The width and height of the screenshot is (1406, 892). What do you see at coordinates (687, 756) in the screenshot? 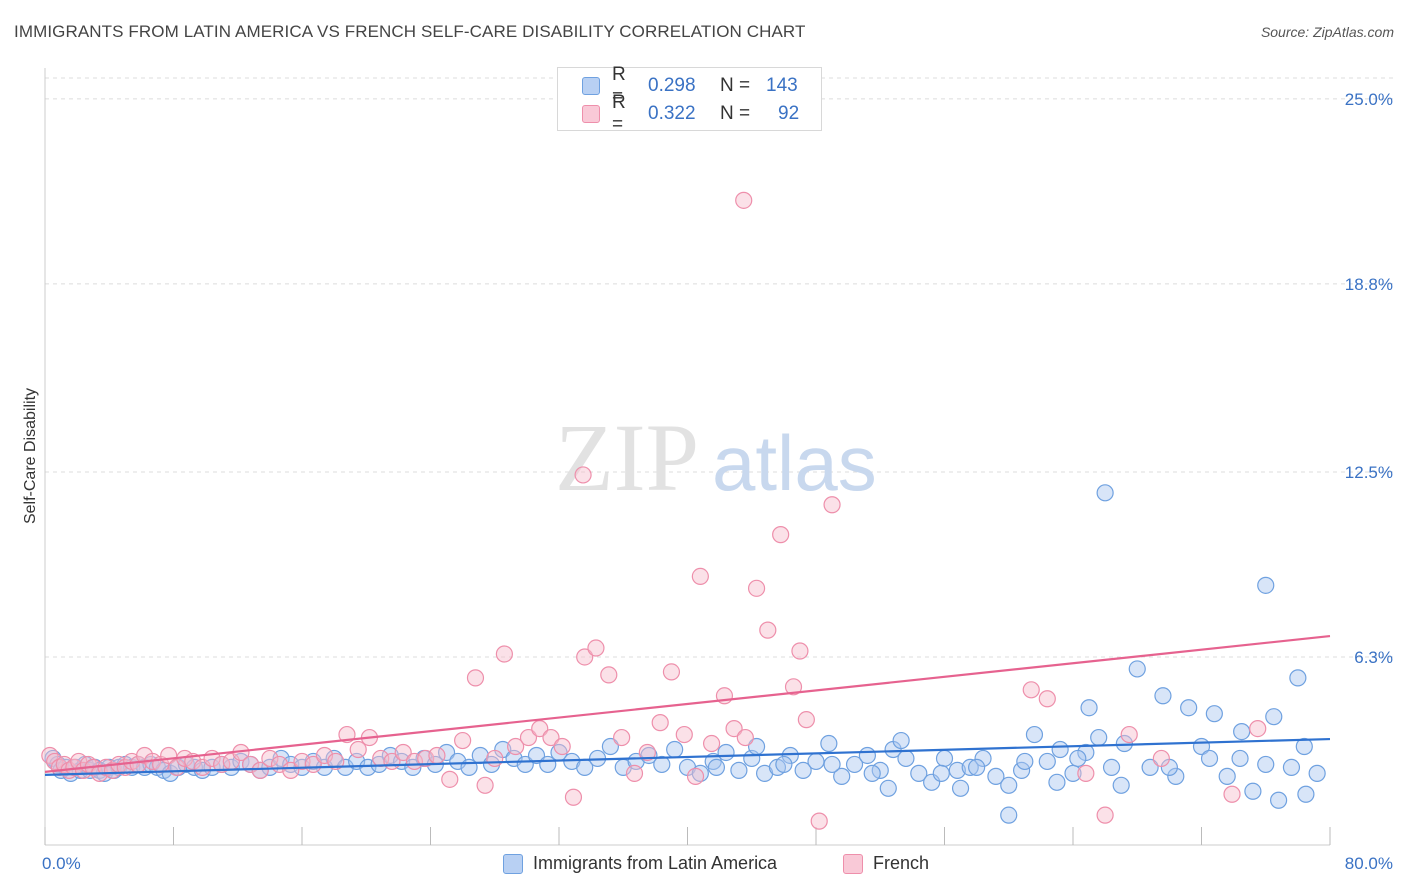
I see `trend-line-immigrants` at bounding box center [687, 756].